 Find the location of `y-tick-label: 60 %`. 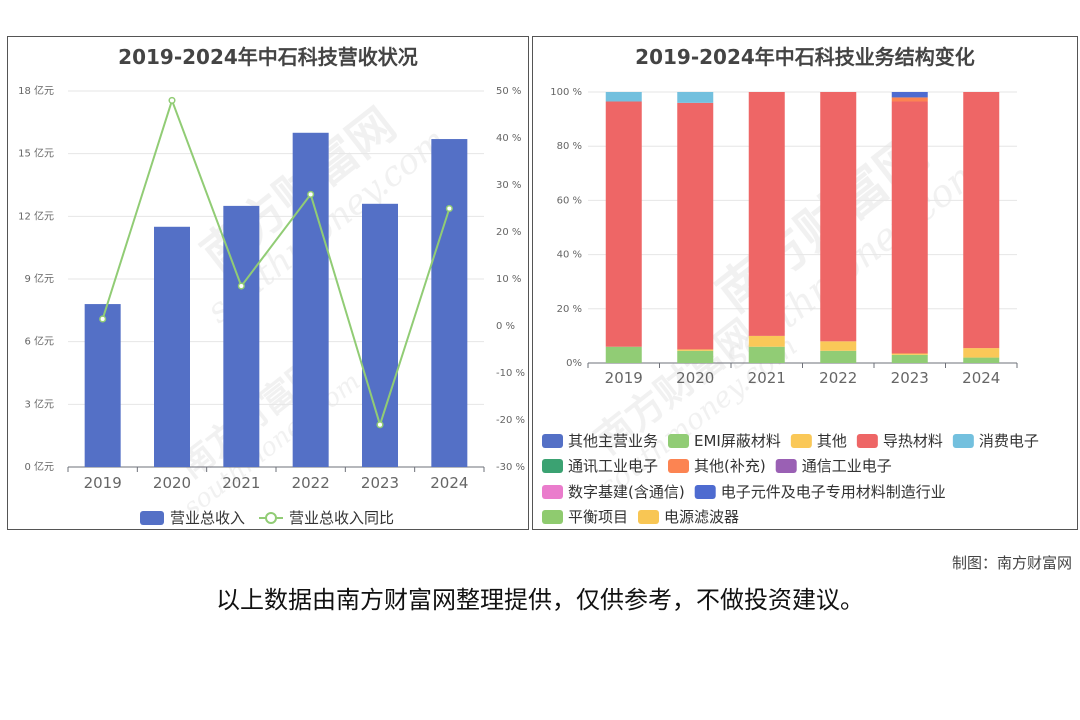

y-tick-label: 60 % is located at coordinates (569, 200).